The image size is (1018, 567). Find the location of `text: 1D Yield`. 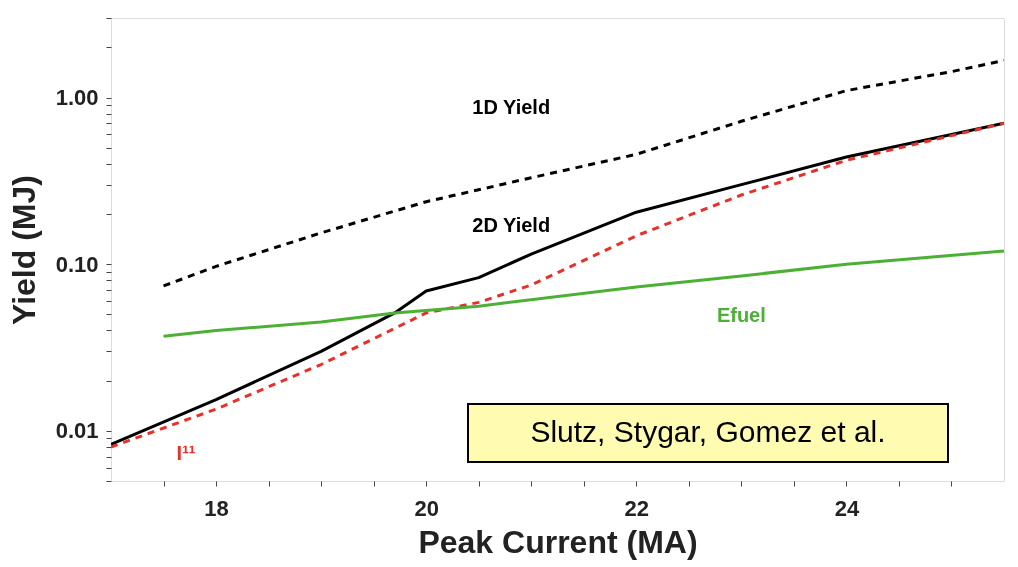

text: 1D Yield is located at coordinates (511, 106).